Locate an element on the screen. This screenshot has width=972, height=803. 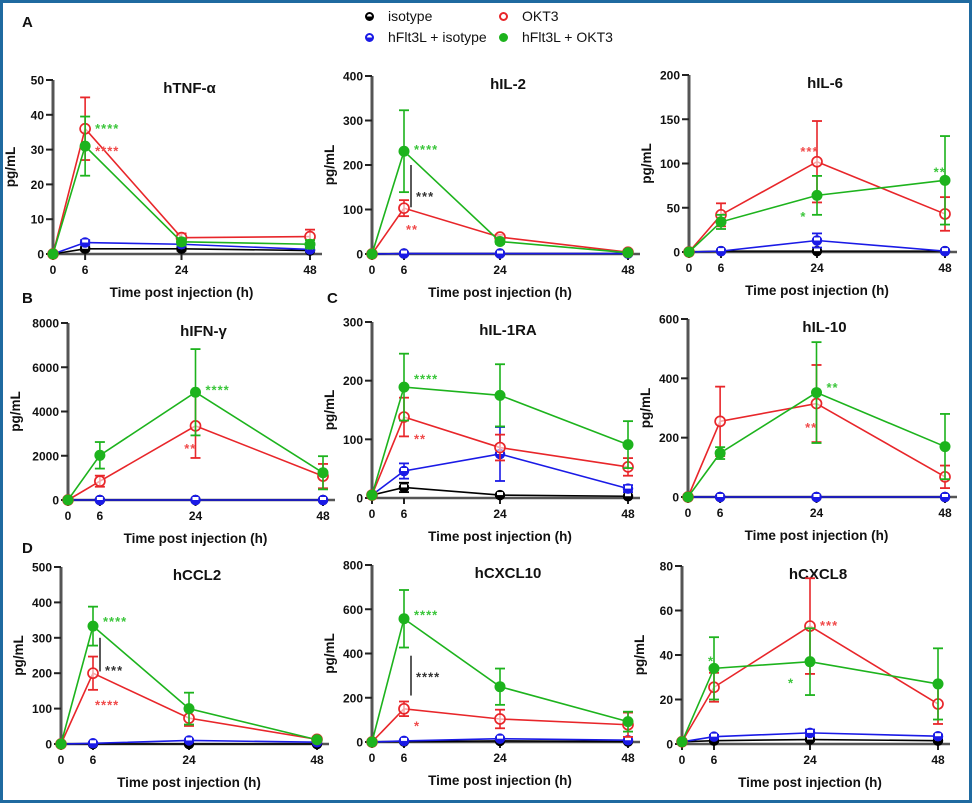
legend-item-isotype: isotype is located at coordinates (398, 16).